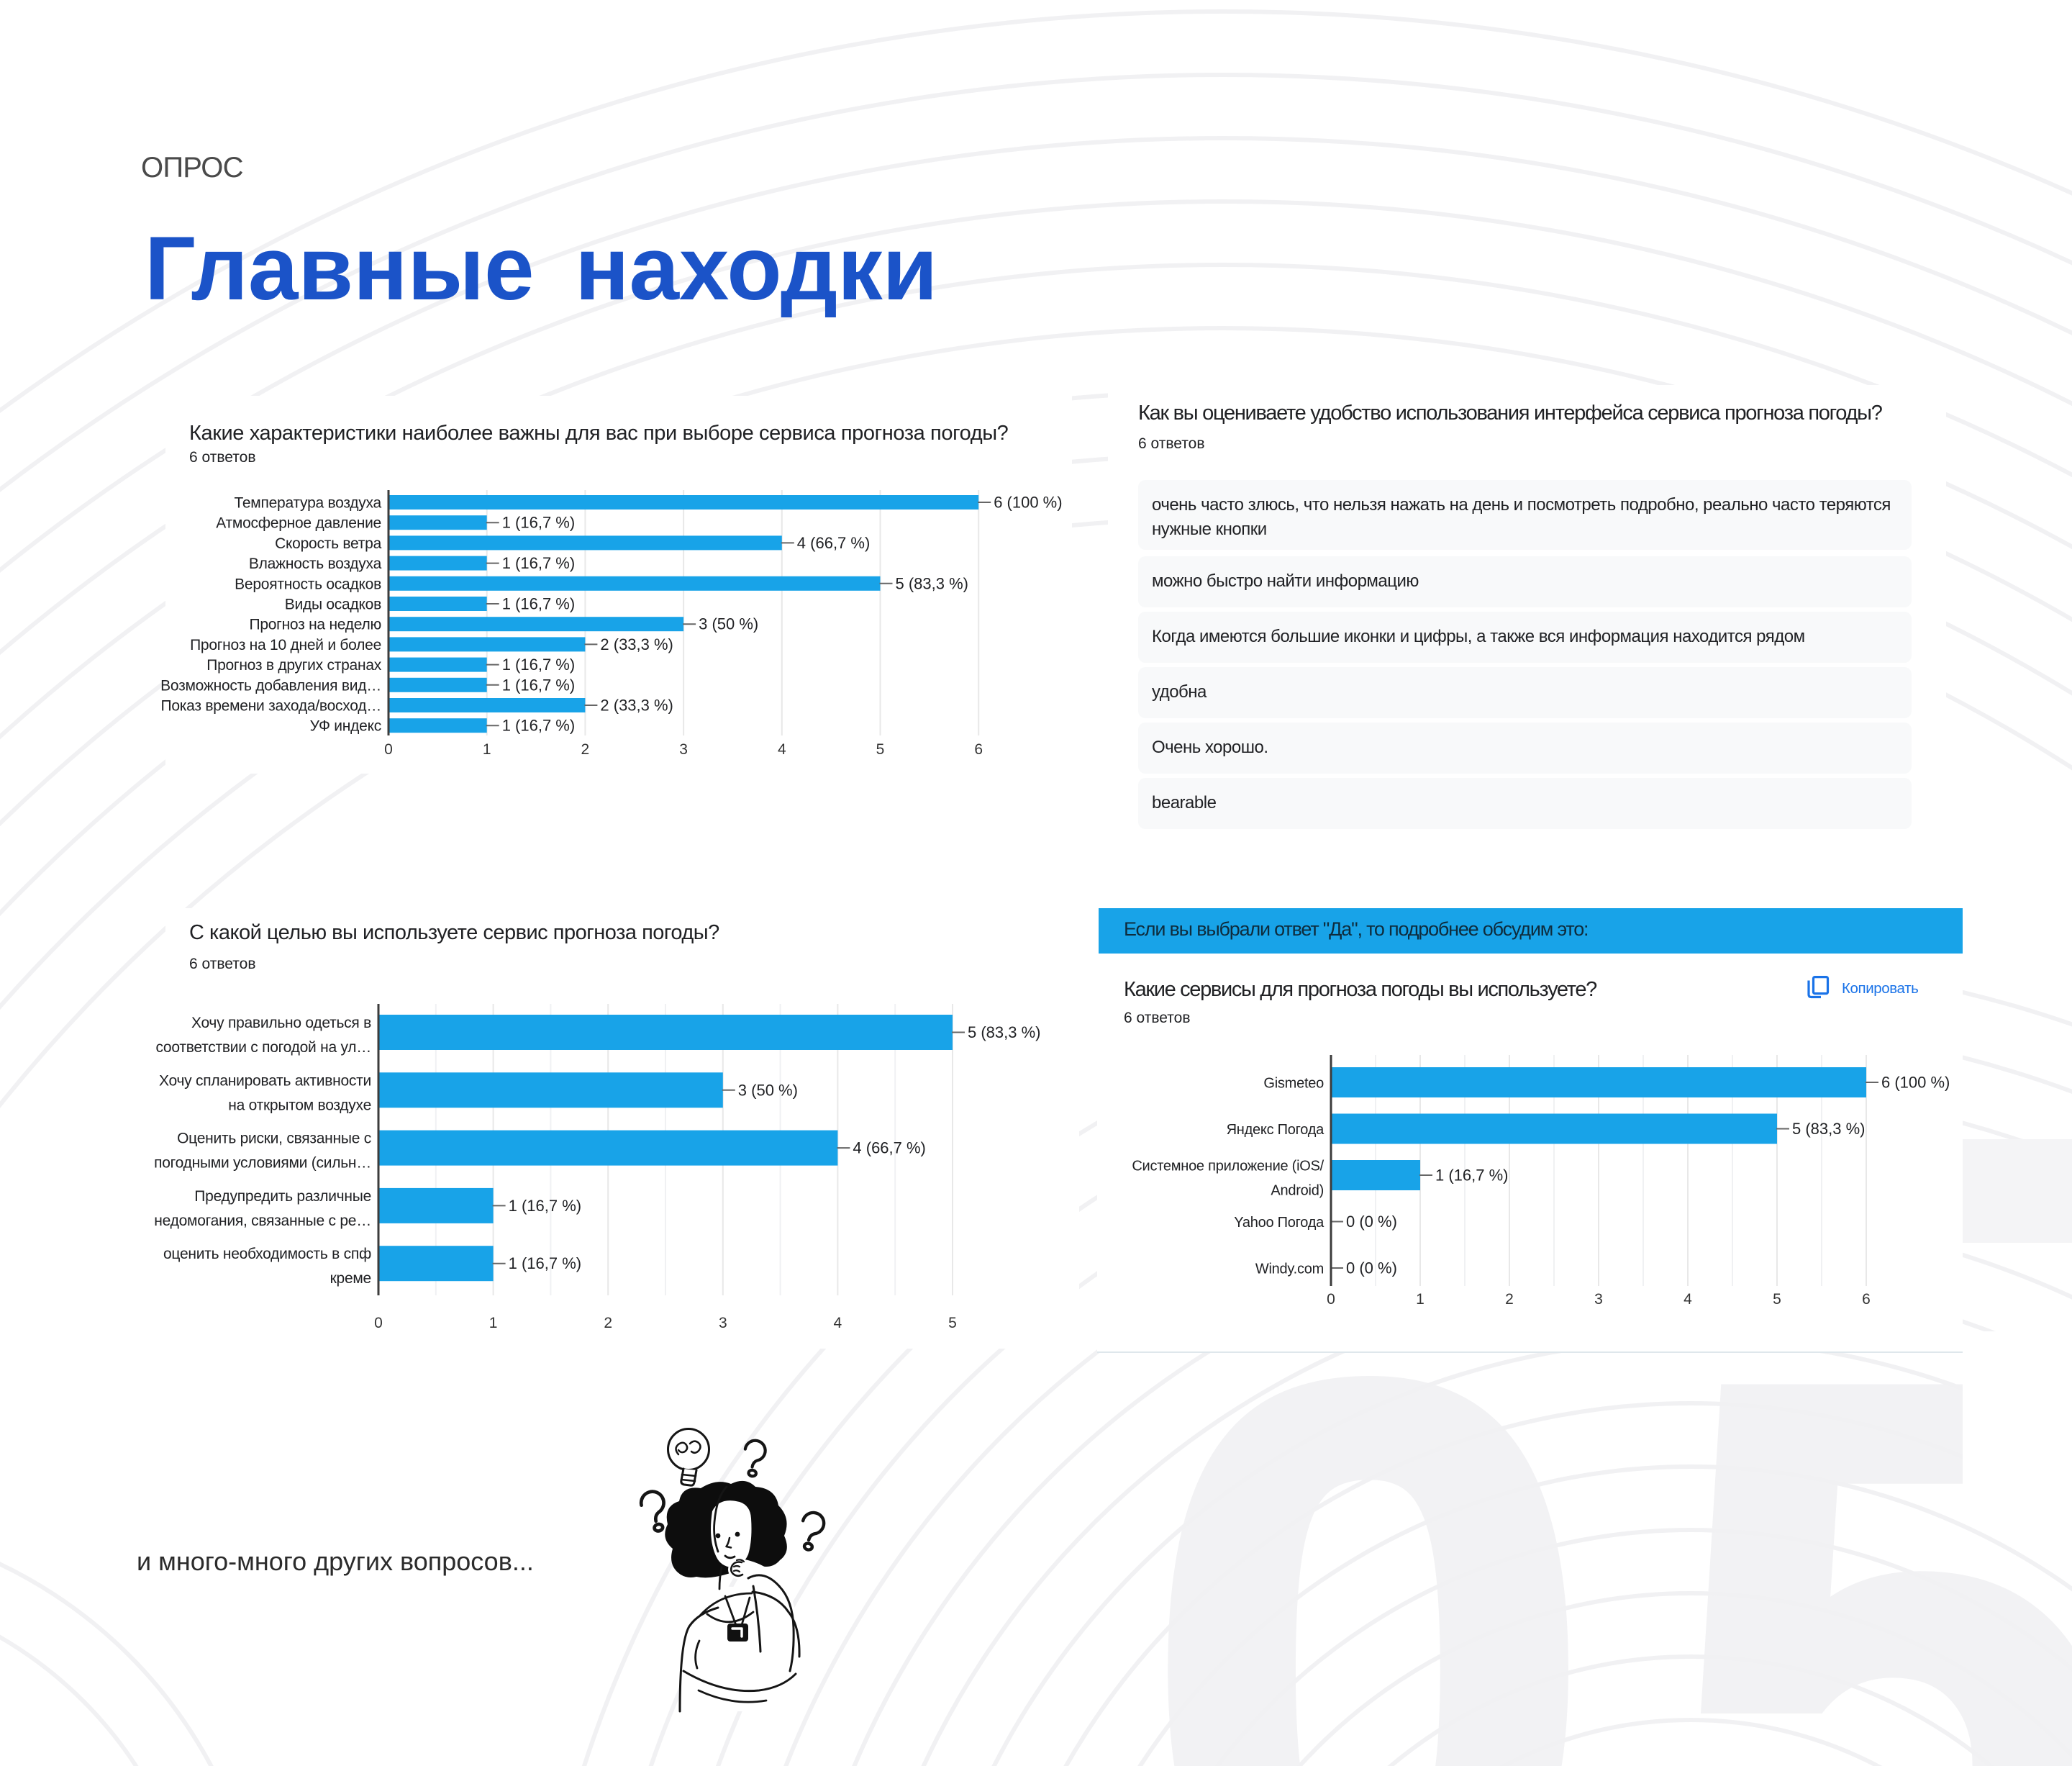 This screenshot has width=2072, height=1766. I want to click on svg-text: Прогноз в других странах, so click(294, 665).